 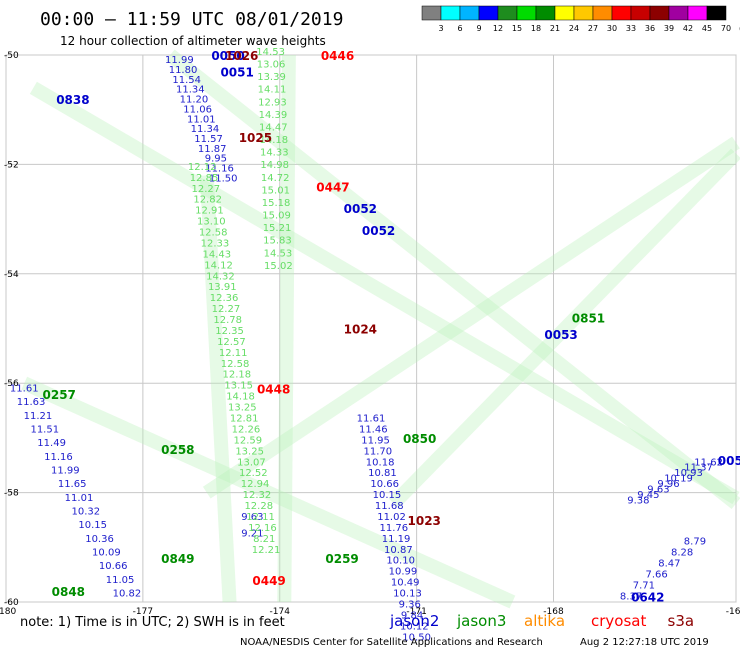 What do you see at coordinates (255, 484) in the screenshot?
I see `wave-height-value: 12.94` at bounding box center [255, 484].